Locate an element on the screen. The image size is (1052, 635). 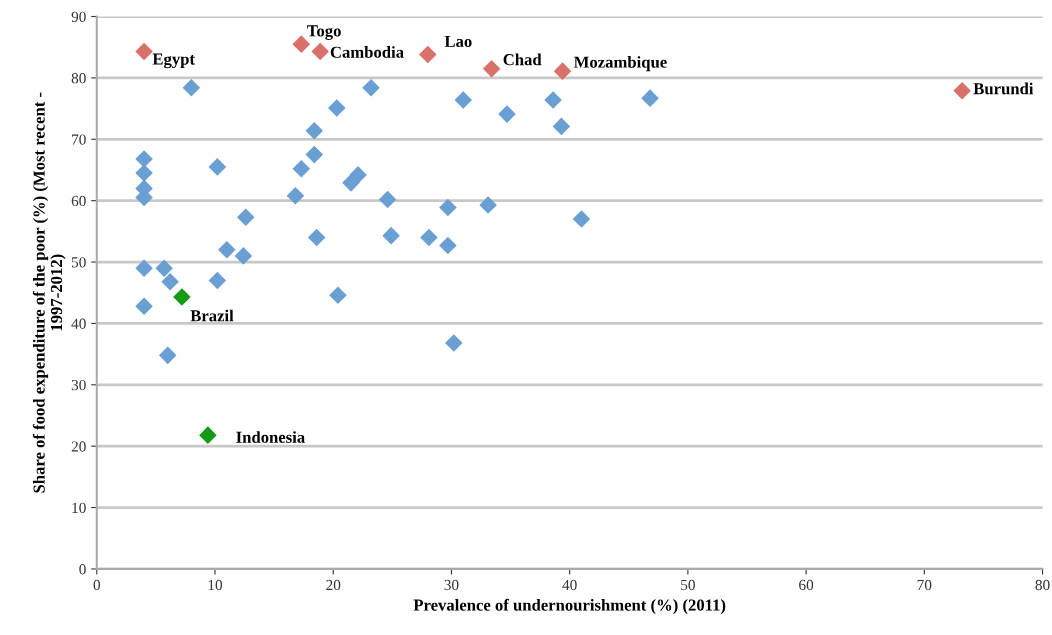
annotation: Cambodia is located at coordinates (367, 52).